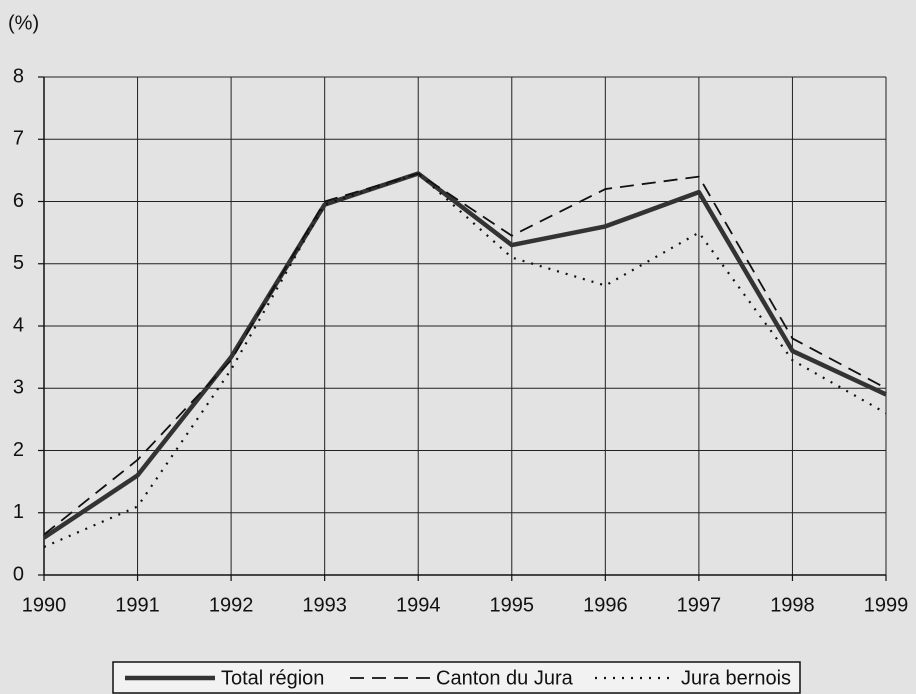 The height and width of the screenshot is (694, 916). I want to click on y-tick-label: 8, so click(18, 76).